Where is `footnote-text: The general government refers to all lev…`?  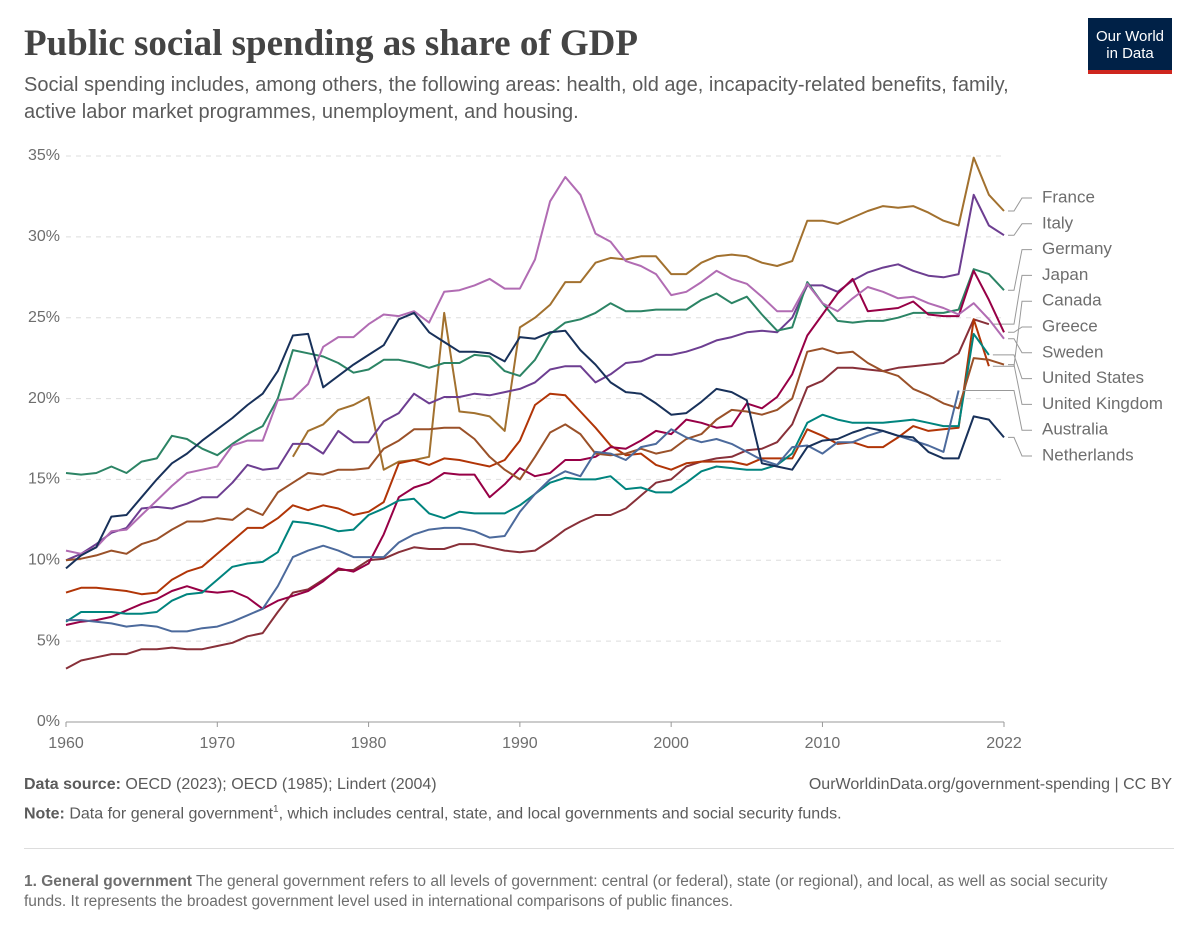
footnote-text: The general government refers to all lev… is located at coordinates (566, 891).